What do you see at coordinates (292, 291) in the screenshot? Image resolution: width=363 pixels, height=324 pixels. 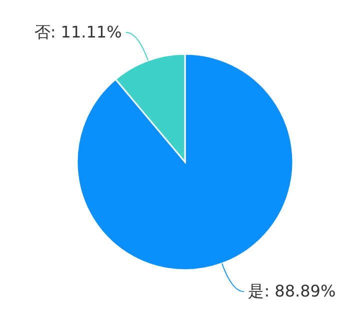 I see `slice-label: 是: 88.89%` at bounding box center [292, 291].